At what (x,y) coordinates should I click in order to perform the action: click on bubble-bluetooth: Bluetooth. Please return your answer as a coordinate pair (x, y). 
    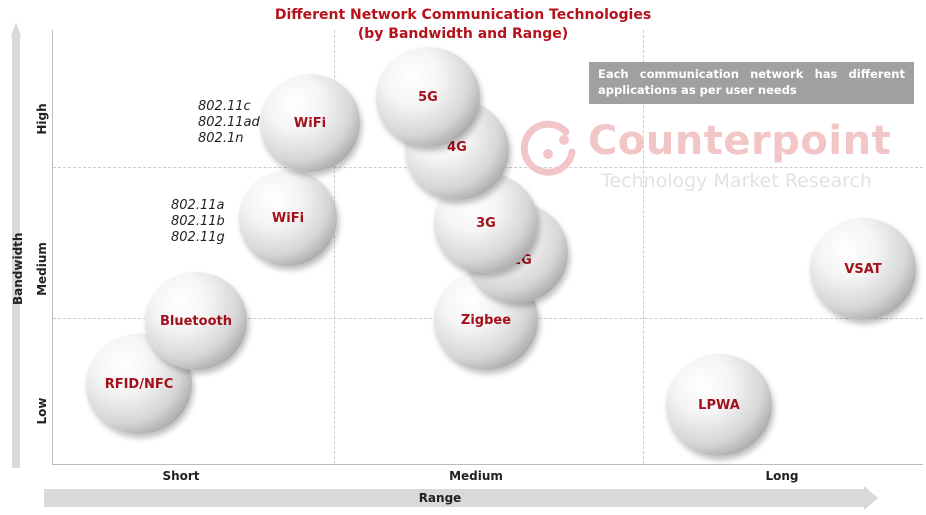
    Looking at the image, I should click on (196, 321).